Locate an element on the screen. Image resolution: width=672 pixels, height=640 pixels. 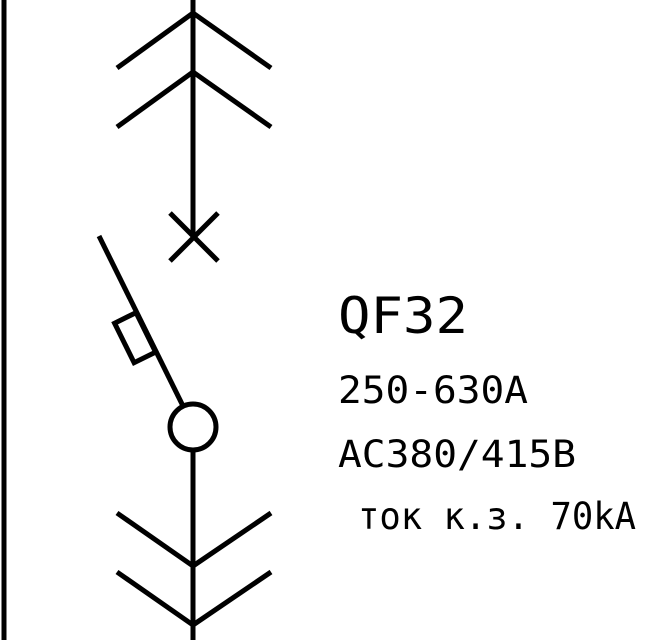
bottom-terminal-symbol is located at coordinates (194, 545).